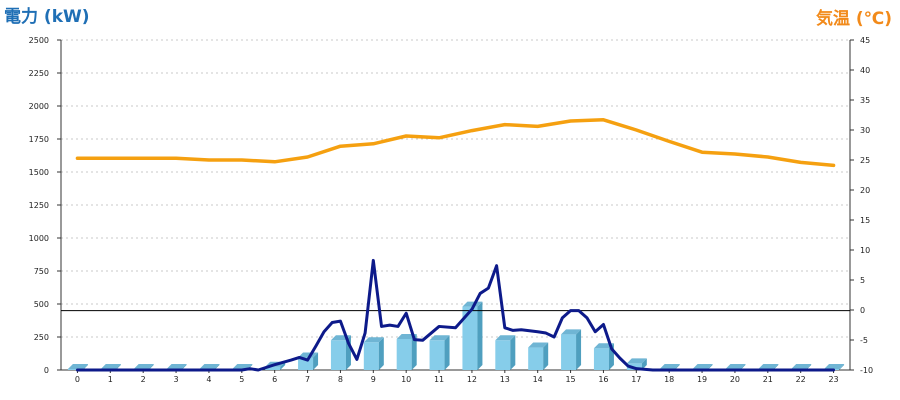  I want to click on x-tick-label: 10, so click(406, 379).